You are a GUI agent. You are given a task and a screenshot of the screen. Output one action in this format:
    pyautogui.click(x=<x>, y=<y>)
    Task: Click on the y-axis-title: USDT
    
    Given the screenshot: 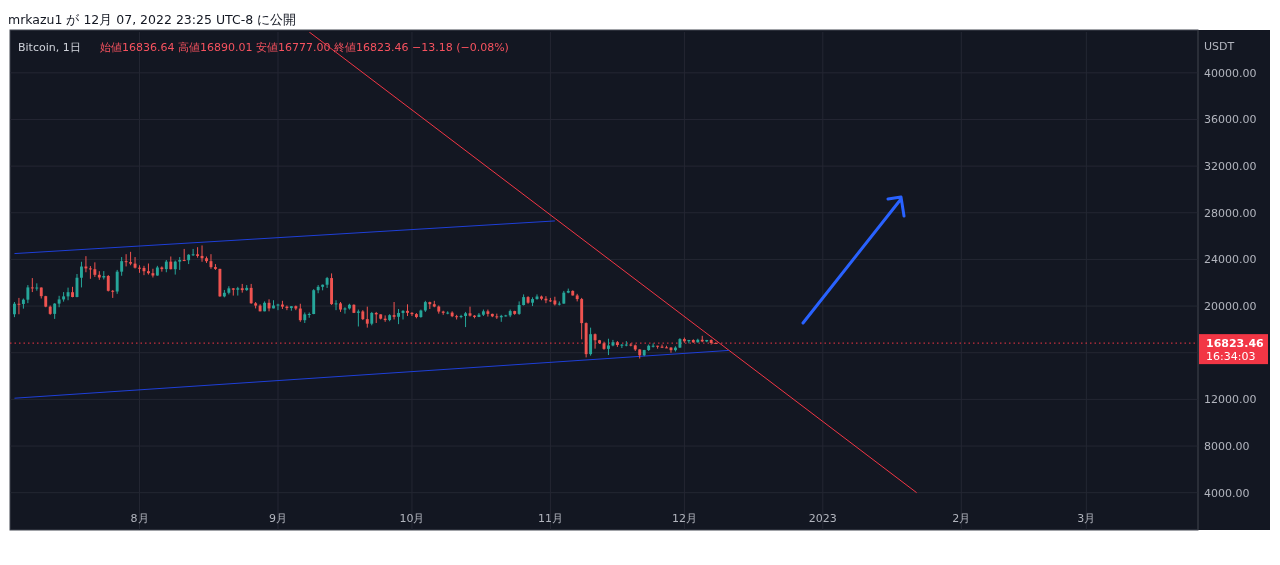 What is the action you would take?
    pyautogui.click(x=1219, y=46)
    